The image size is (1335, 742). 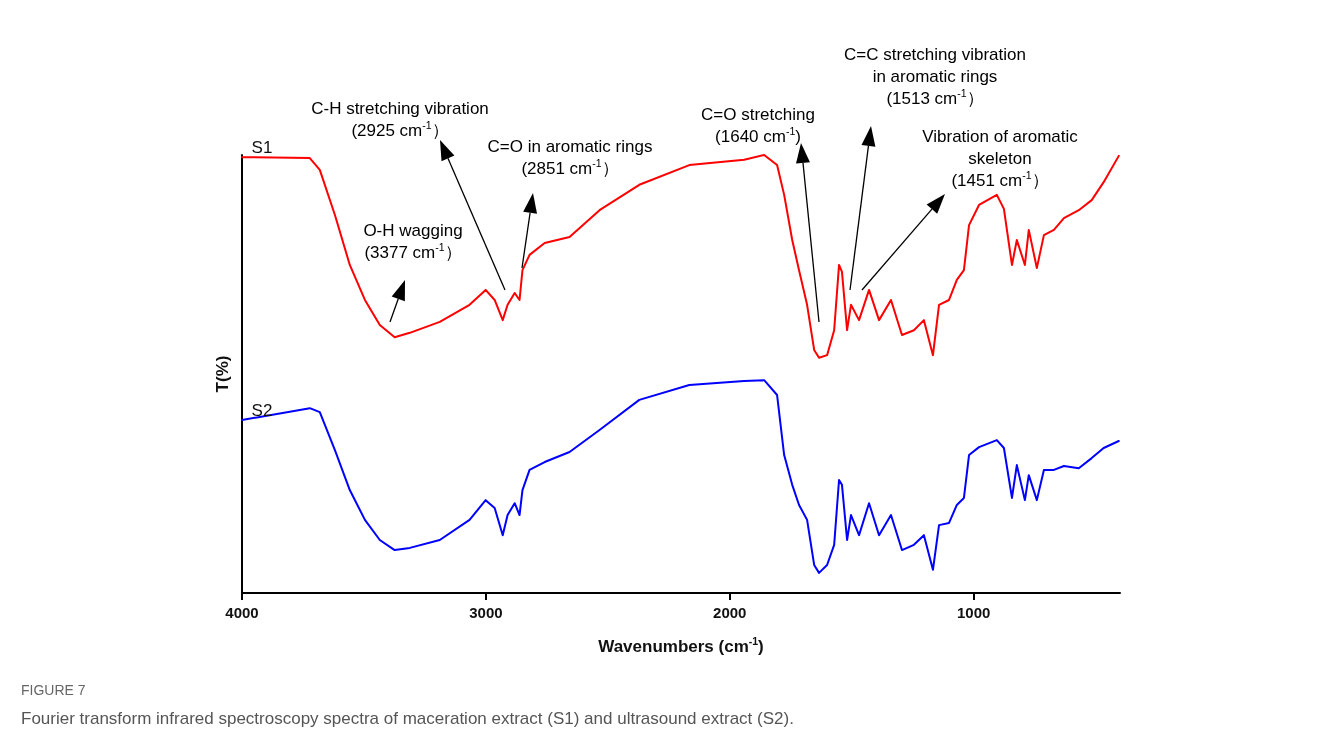 I want to click on x-tick-label: 4000, so click(x=242, y=612).